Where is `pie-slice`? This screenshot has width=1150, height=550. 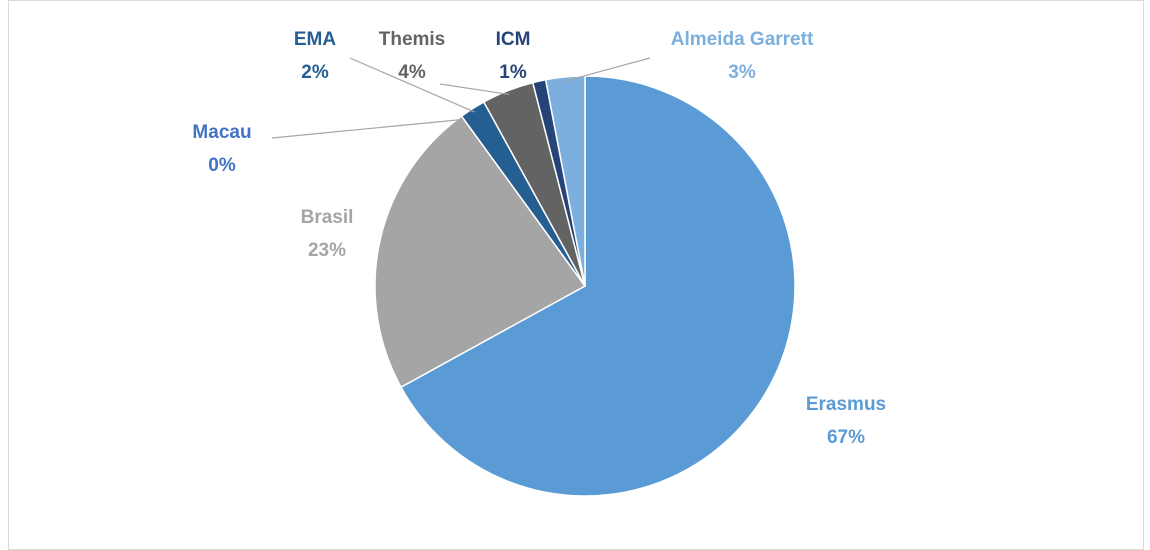
pie-slice is located at coordinates (480, 252).